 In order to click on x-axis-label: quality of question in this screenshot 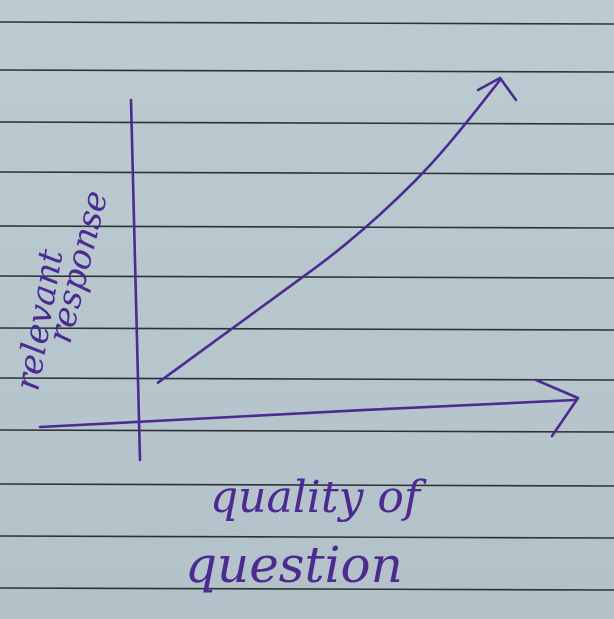, I will do `click(306, 533)`.